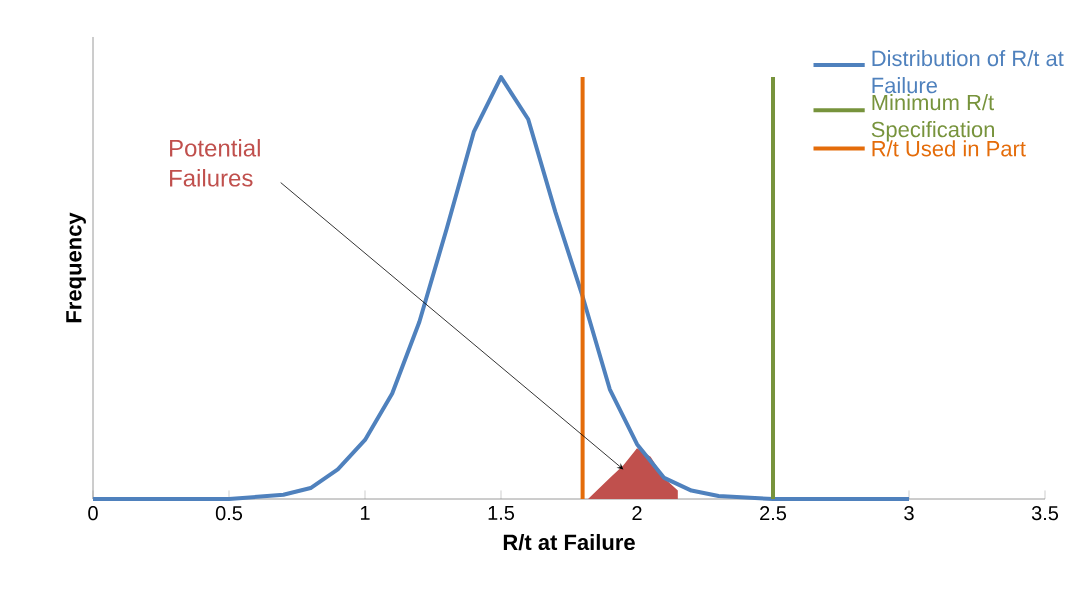 The height and width of the screenshot is (600, 1081). Describe the element at coordinates (1045, 513) in the screenshot. I see `x-tick-label: 3.5` at that location.